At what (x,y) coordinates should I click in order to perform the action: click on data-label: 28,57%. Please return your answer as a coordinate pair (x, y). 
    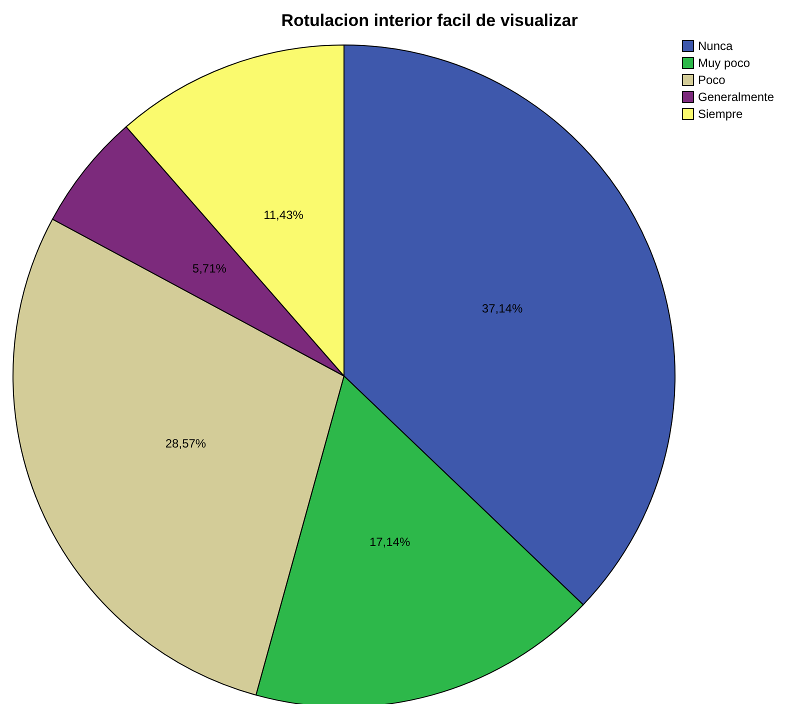
    Looking at the image, I should click on (185, 443).